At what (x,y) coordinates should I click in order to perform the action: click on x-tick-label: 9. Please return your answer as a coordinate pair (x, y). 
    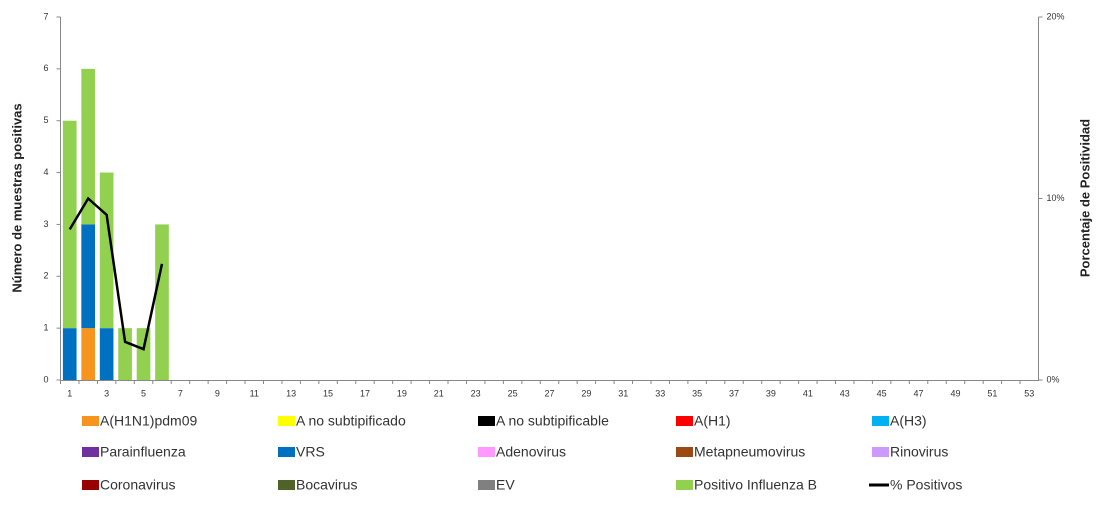
    Looking at the image, I should click on (217, 393).